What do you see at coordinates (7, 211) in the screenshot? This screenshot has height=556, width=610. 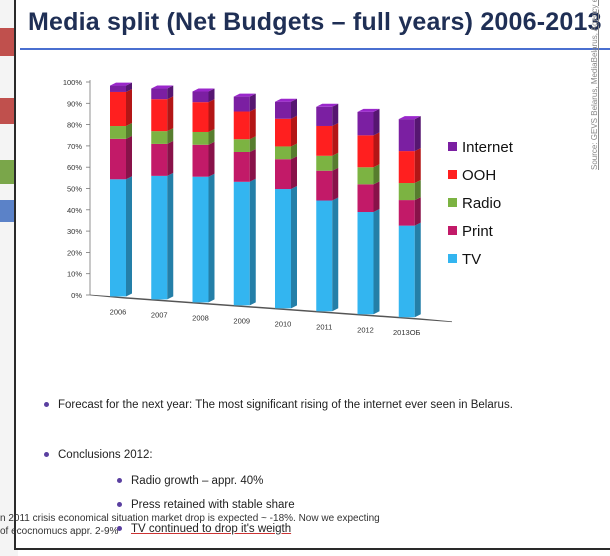 I see `background-swatch-blue` at bounding box center [7, 211].